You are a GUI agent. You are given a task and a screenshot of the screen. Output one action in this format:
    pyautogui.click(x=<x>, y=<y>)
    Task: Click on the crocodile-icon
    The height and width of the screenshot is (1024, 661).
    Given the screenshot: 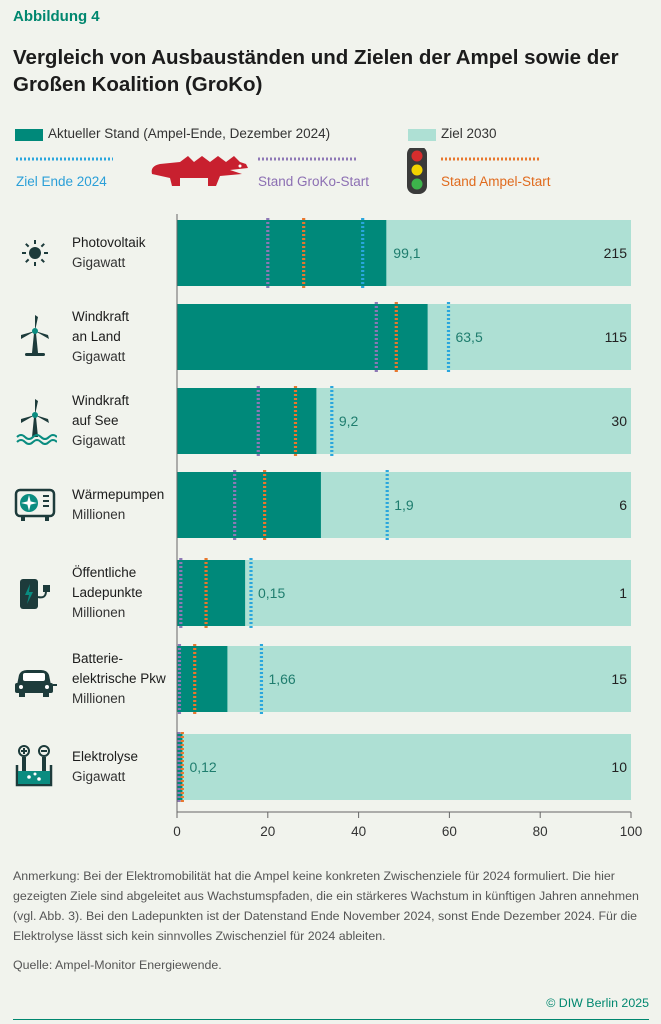 What is the action you would take?
    pyautogui.click(x=199, y=171)
    